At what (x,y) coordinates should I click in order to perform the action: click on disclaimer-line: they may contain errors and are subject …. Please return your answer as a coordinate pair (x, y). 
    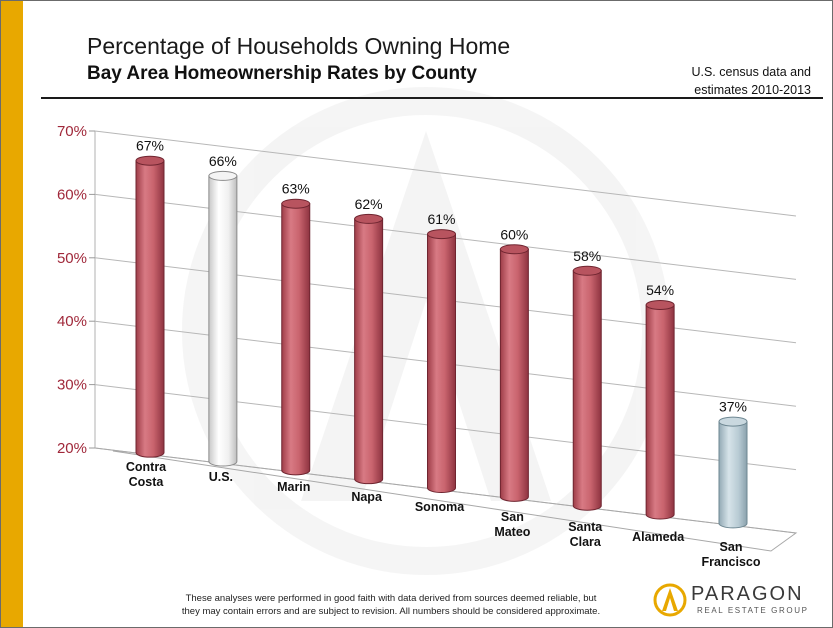
    Looking at the image, I should click on (391, 611).